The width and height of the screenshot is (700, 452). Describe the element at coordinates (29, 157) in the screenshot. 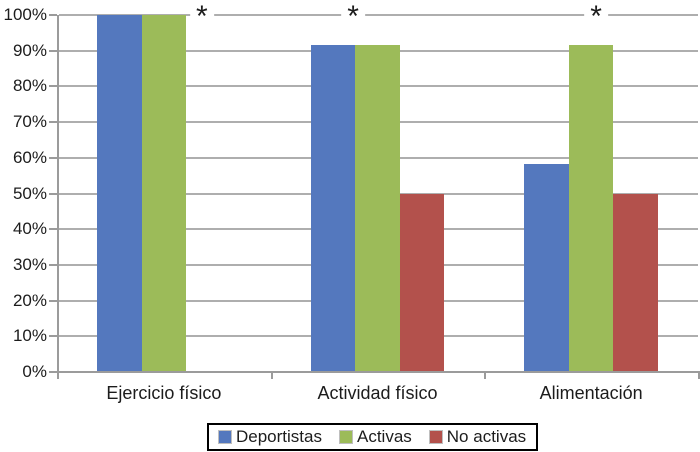

I see `y-axis-tick-label: 60%` at that location.